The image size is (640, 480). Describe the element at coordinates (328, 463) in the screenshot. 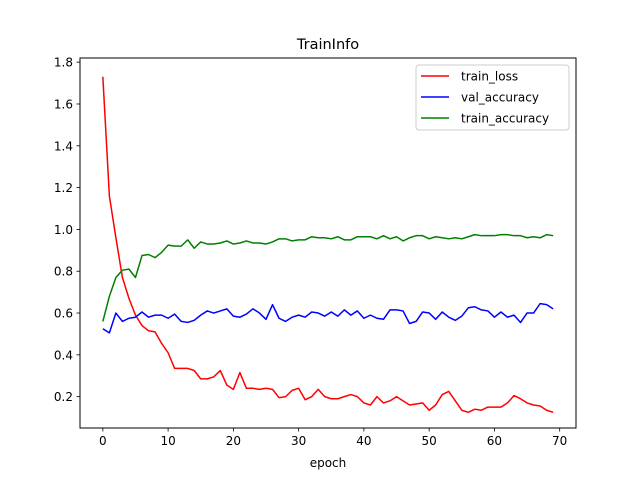

I see `x-axis-label: epoch` at that location.